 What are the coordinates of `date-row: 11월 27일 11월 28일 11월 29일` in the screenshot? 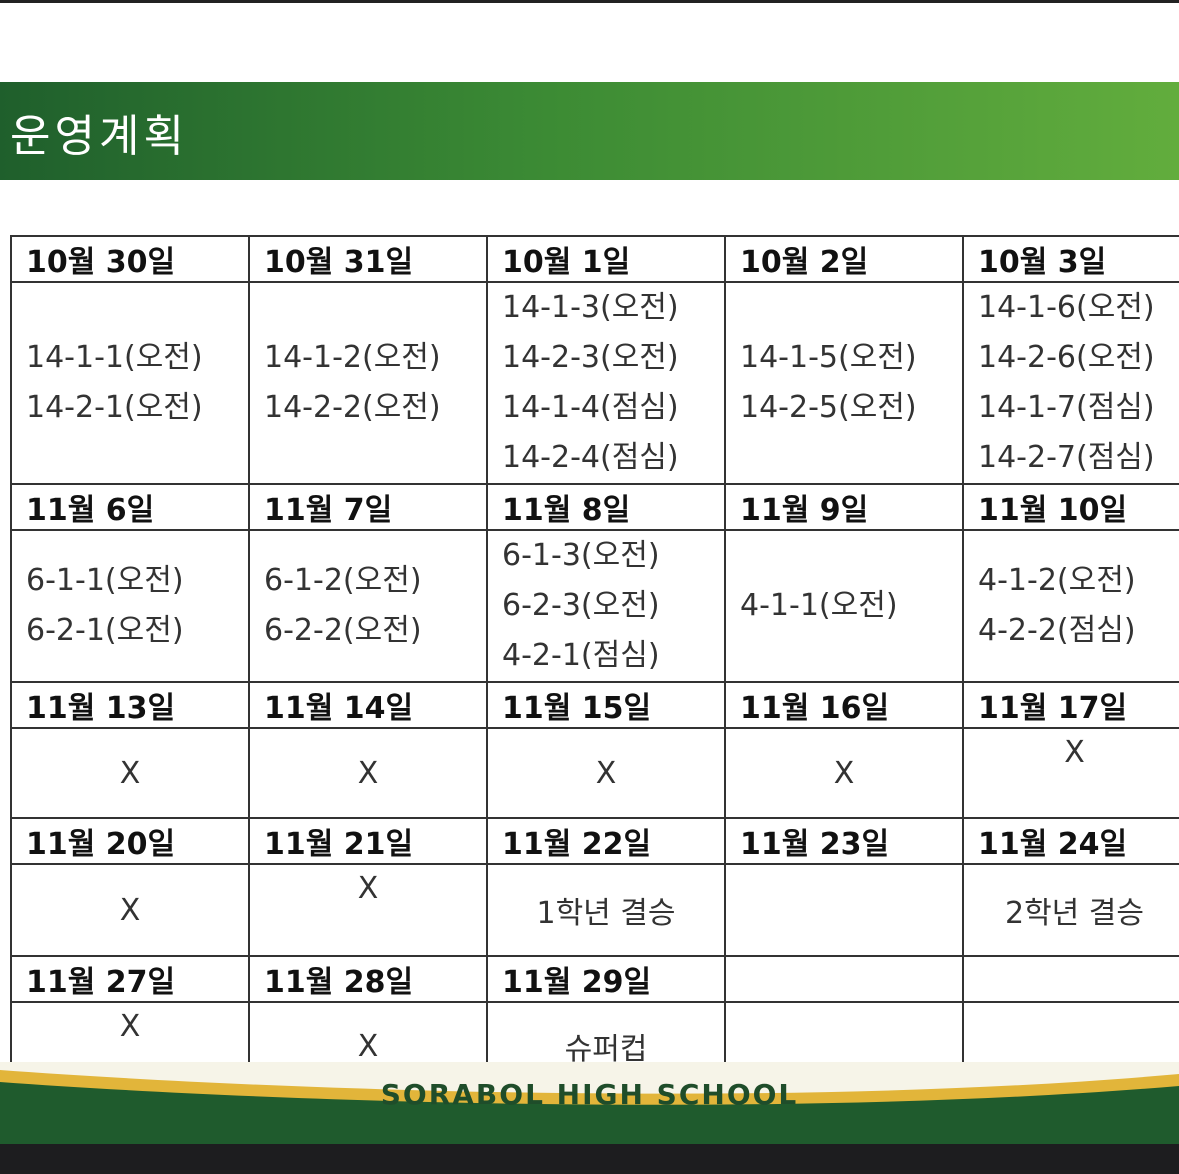 It's located at (594, 979).